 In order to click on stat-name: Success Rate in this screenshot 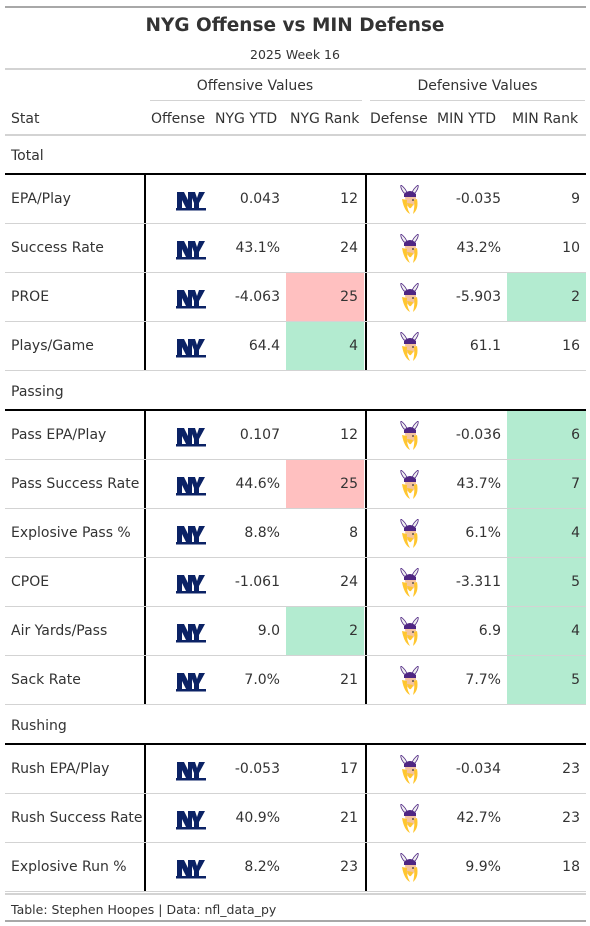, I will do `click(57, 248)`.